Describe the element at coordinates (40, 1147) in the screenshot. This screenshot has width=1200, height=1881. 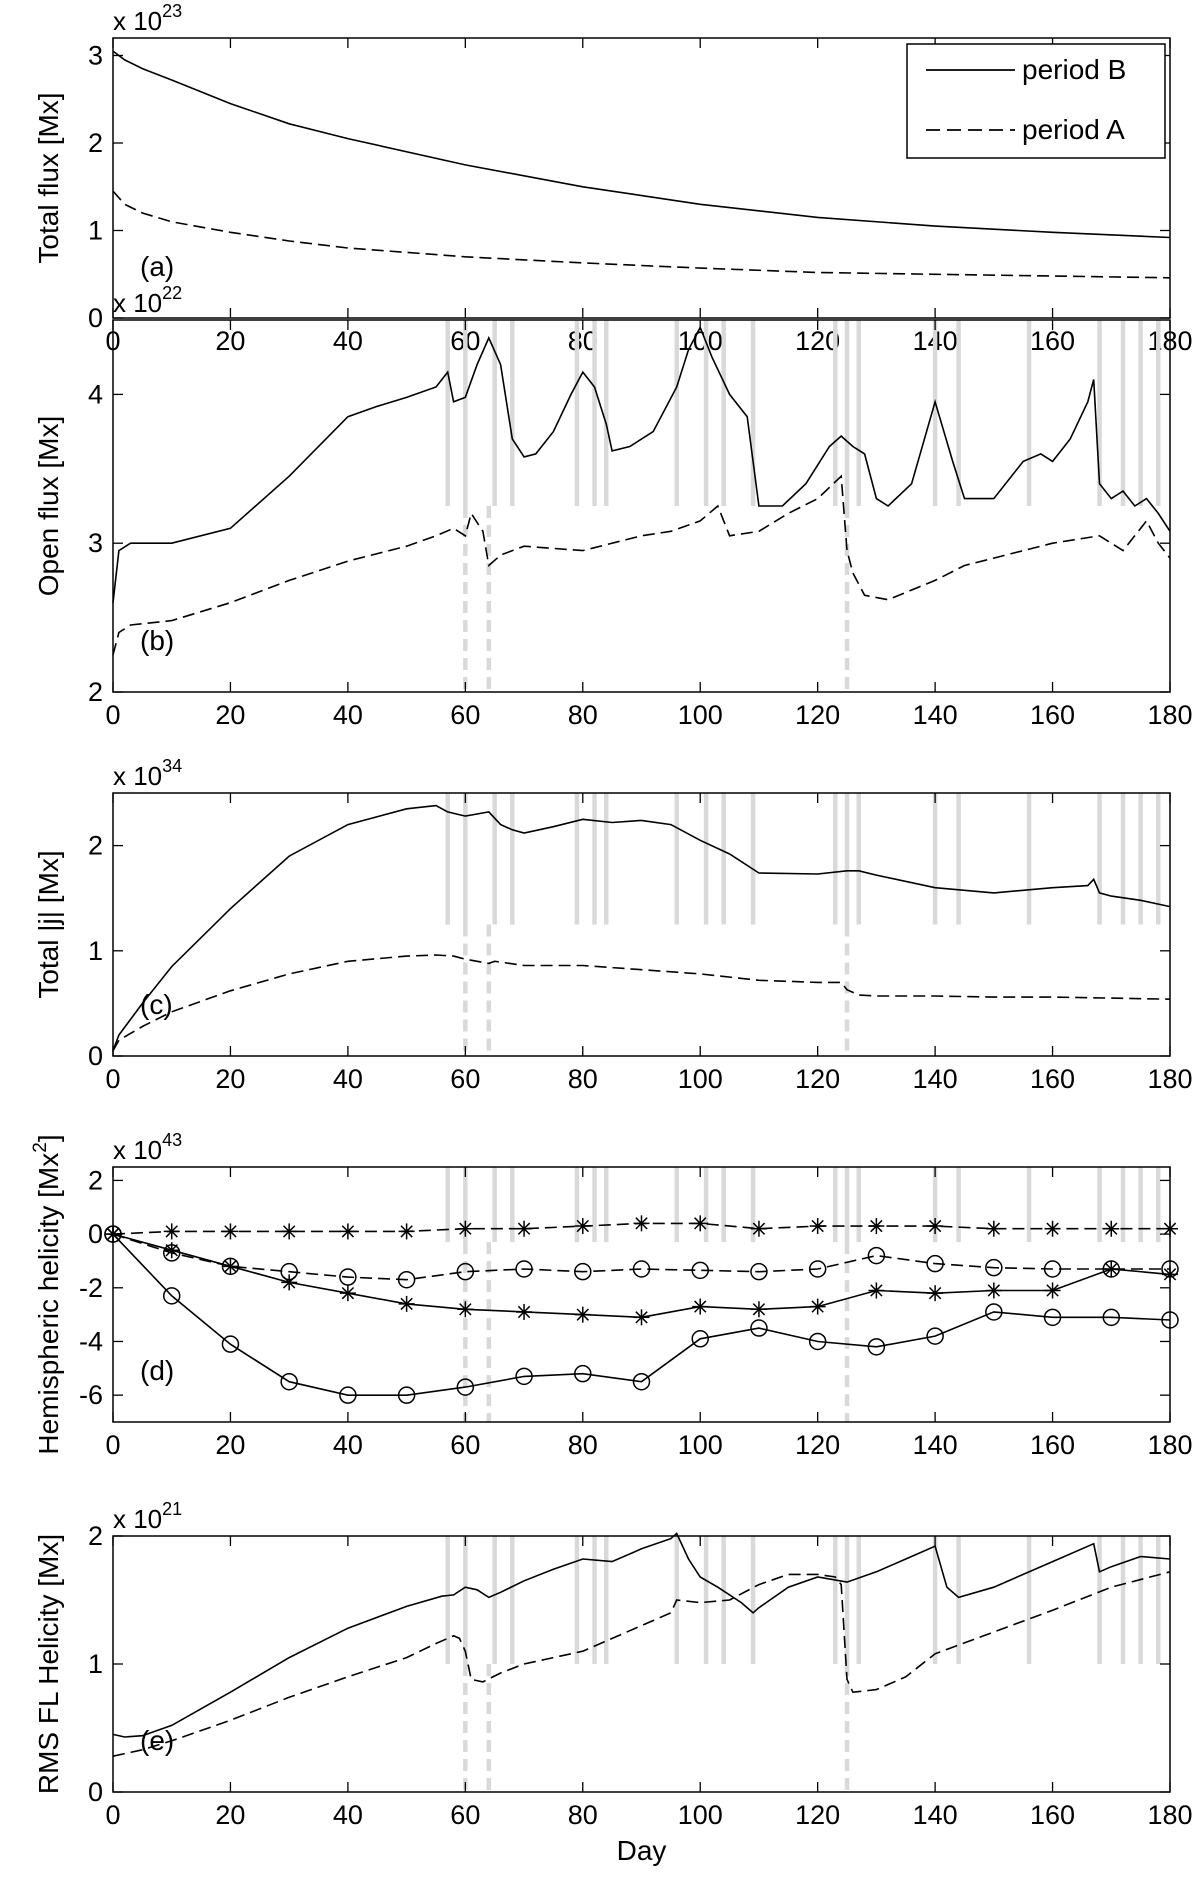
I see `y-axis-label-superscript: 2` at that location.